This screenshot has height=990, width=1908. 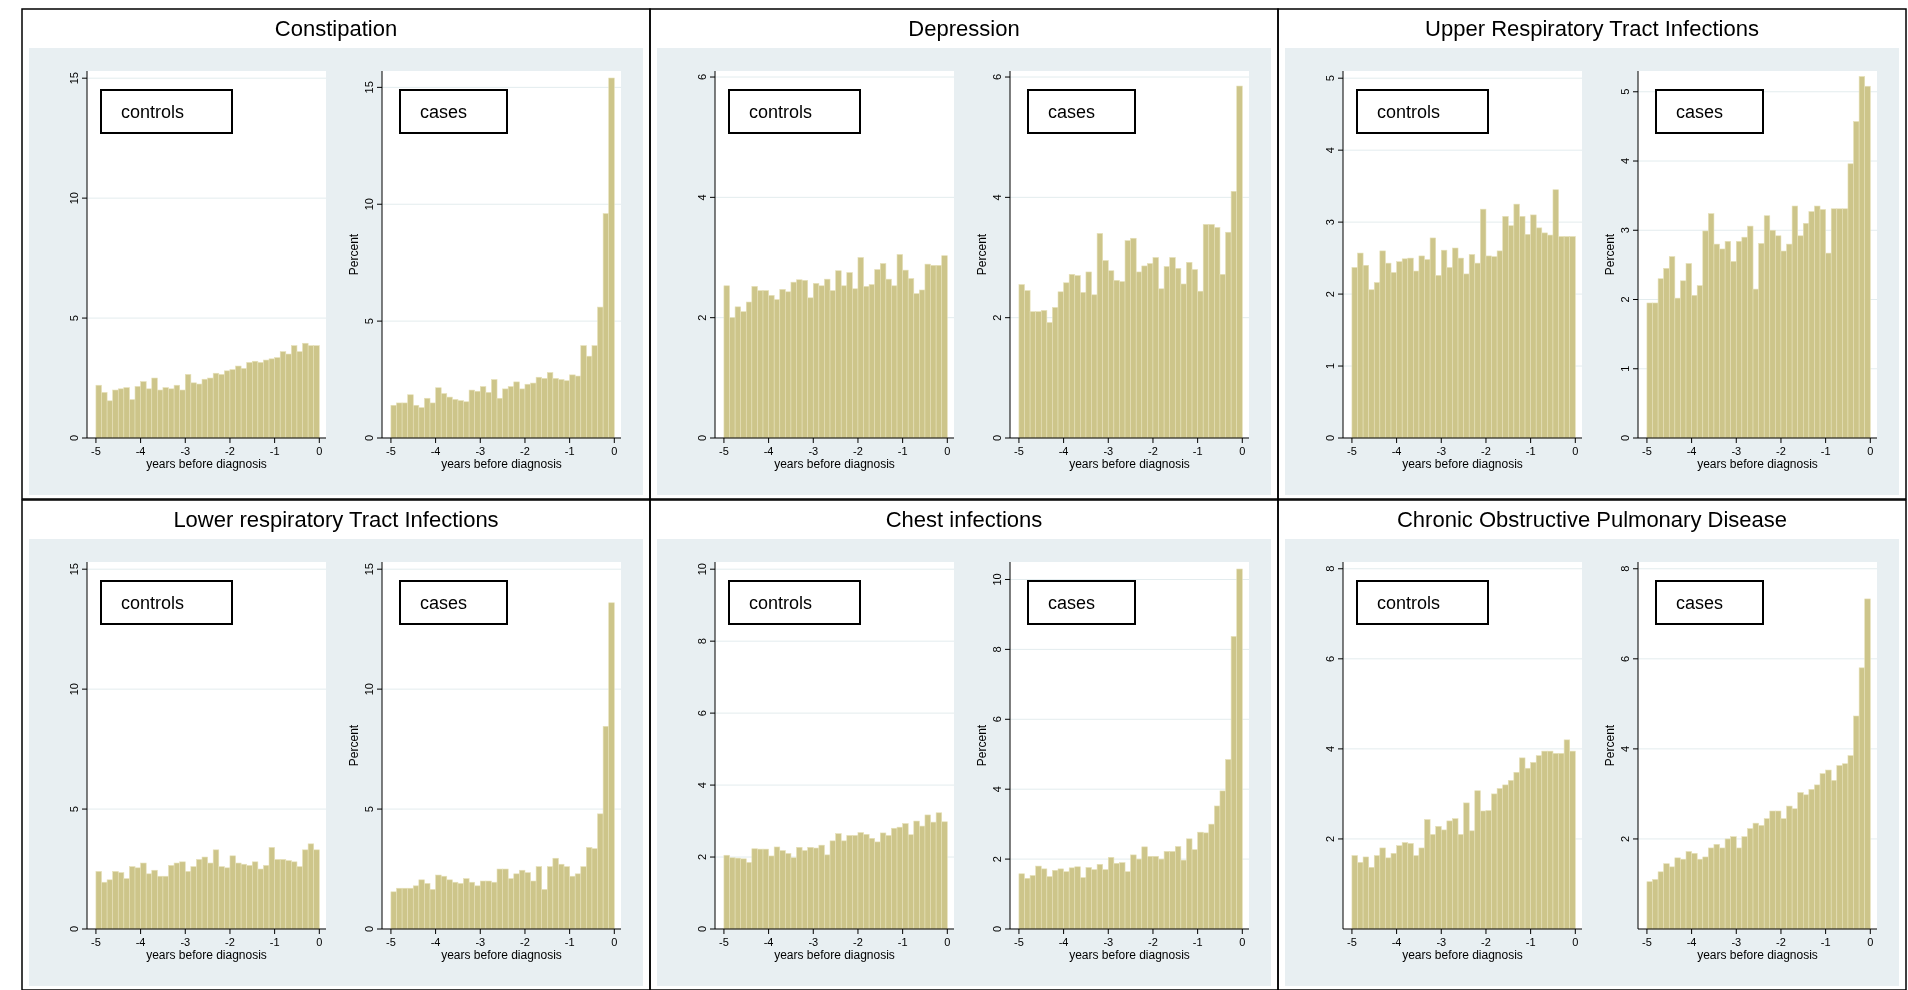 What do you see at coordinates (1592, 519) in the screenshot?
I see `chart-title: Chronic Obstructive Pulmonary Disease` at bounding box center [1592, 519].